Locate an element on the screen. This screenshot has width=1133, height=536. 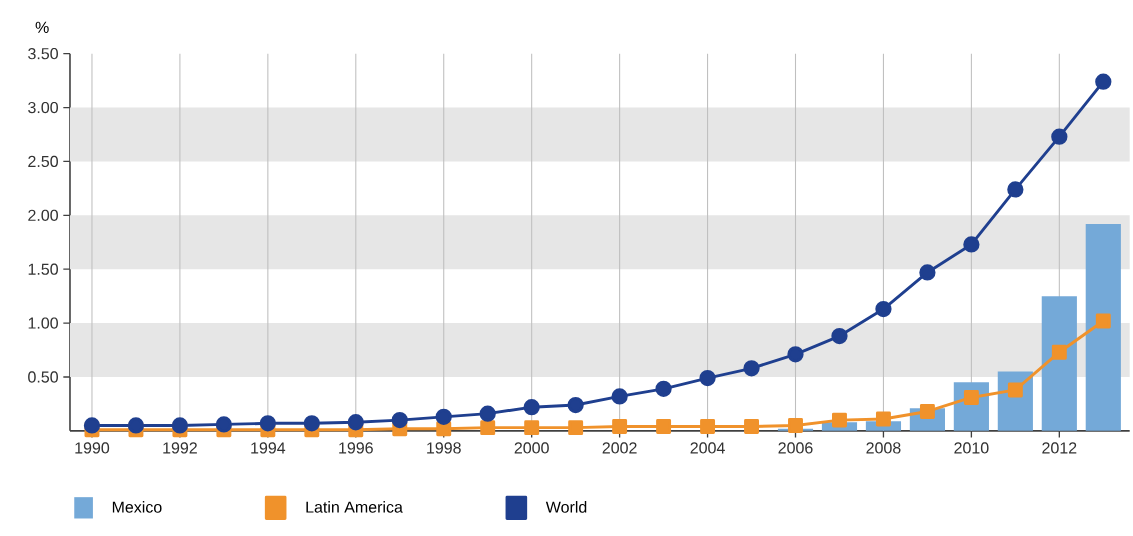
y-tick-label: 3.00 is located at coordinates (43, 107).